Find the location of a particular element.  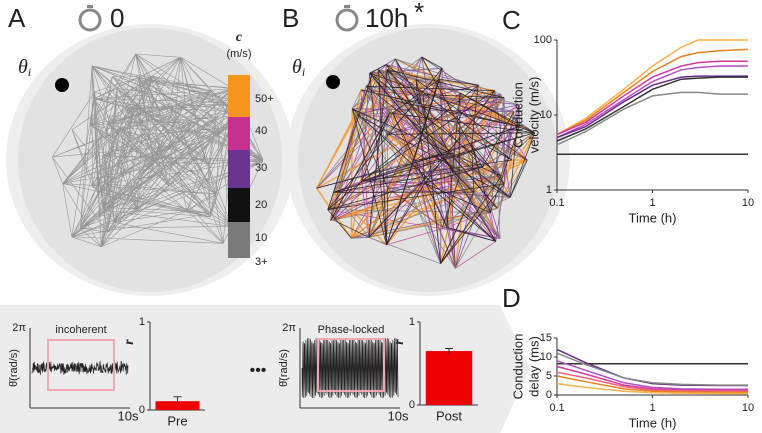

colorbar-label: 20 is located at coordinates (261, 205).